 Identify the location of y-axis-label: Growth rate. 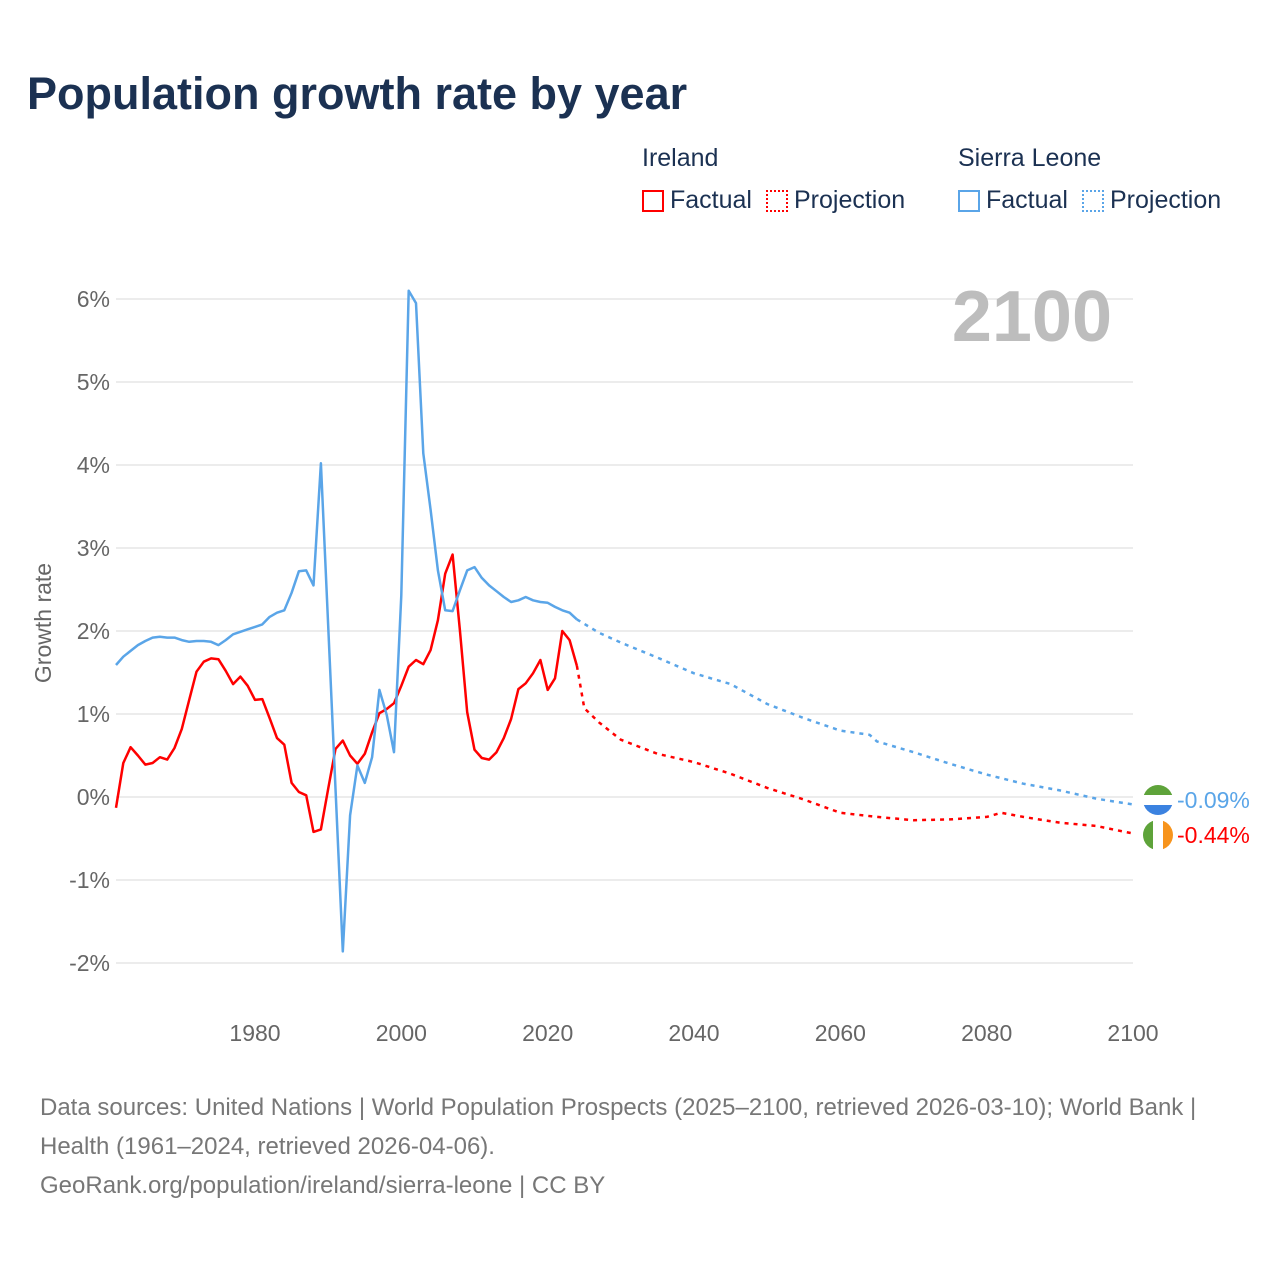
(43, 623).